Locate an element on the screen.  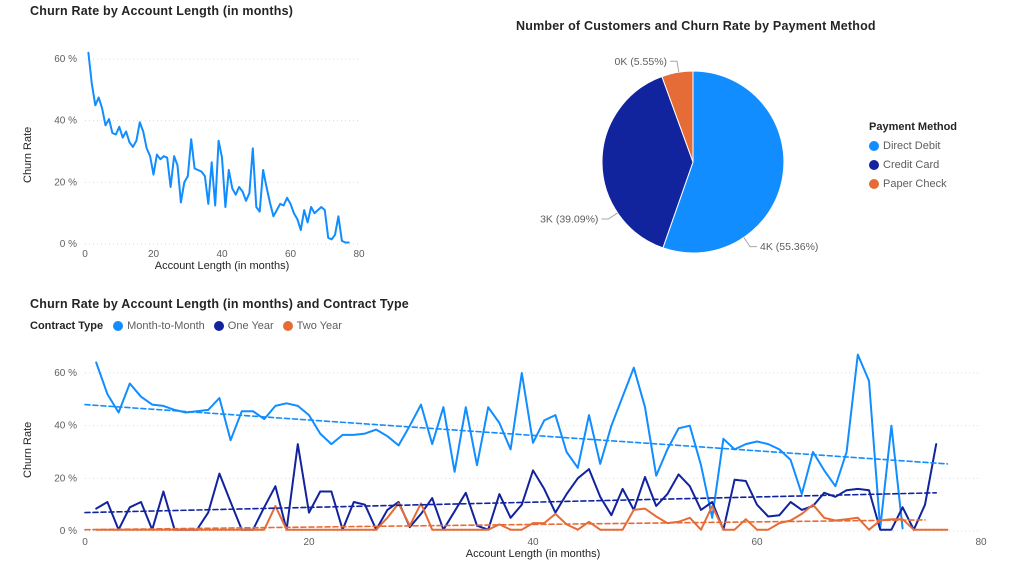
legend-color-dot-two-year is located at coordinates (287, 326).